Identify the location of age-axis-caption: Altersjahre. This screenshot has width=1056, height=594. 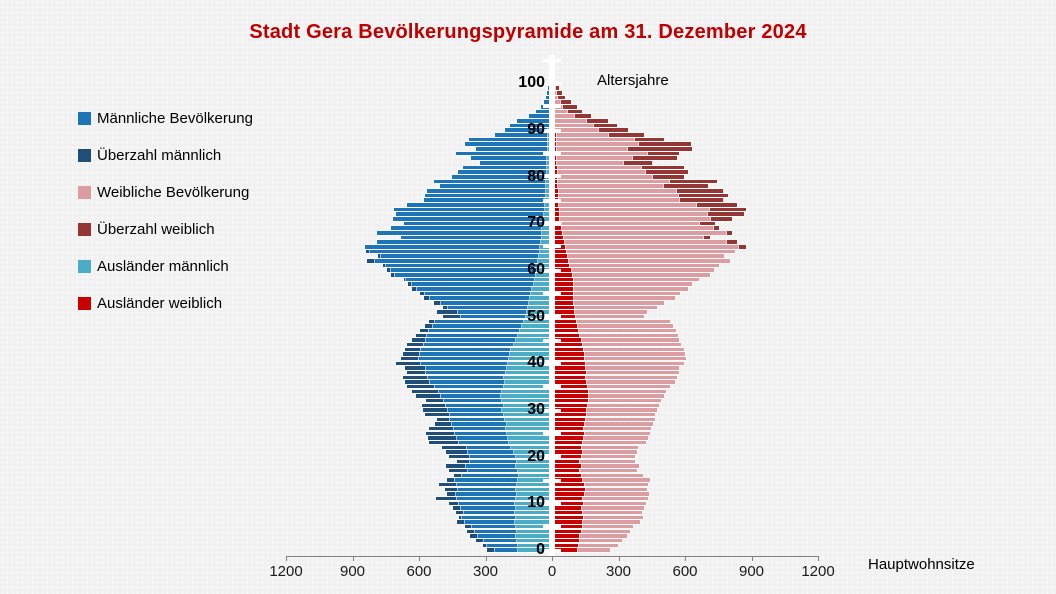
(633, 80).